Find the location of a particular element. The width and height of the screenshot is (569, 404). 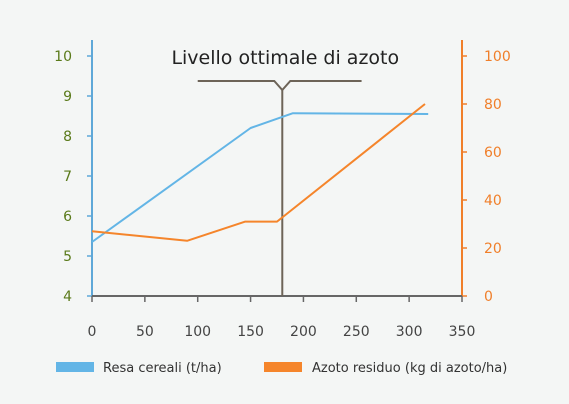

left-tick-label: 6 is located at coordinates (67, 217).